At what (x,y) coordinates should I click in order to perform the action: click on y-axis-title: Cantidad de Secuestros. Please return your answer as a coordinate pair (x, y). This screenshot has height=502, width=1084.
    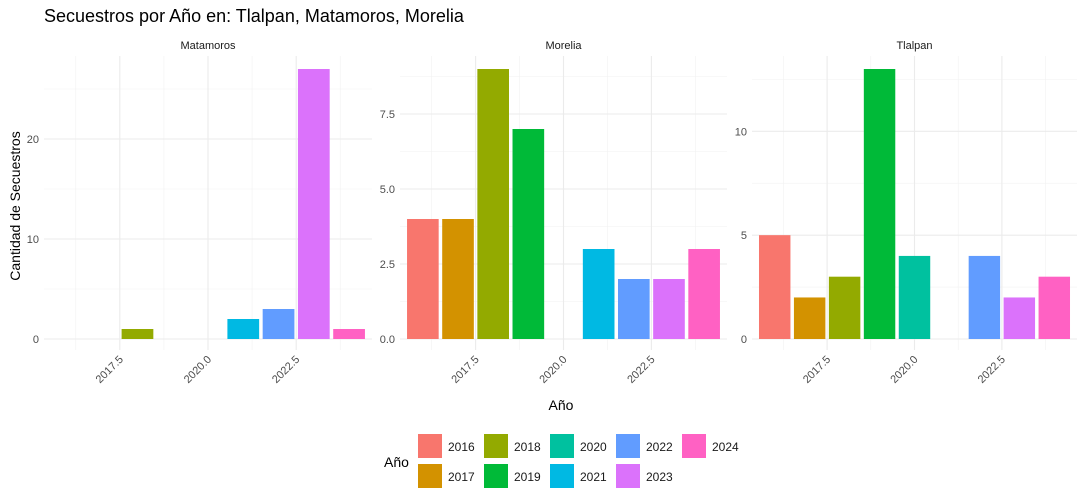
    Looking at the image, I should click on (15, 205).